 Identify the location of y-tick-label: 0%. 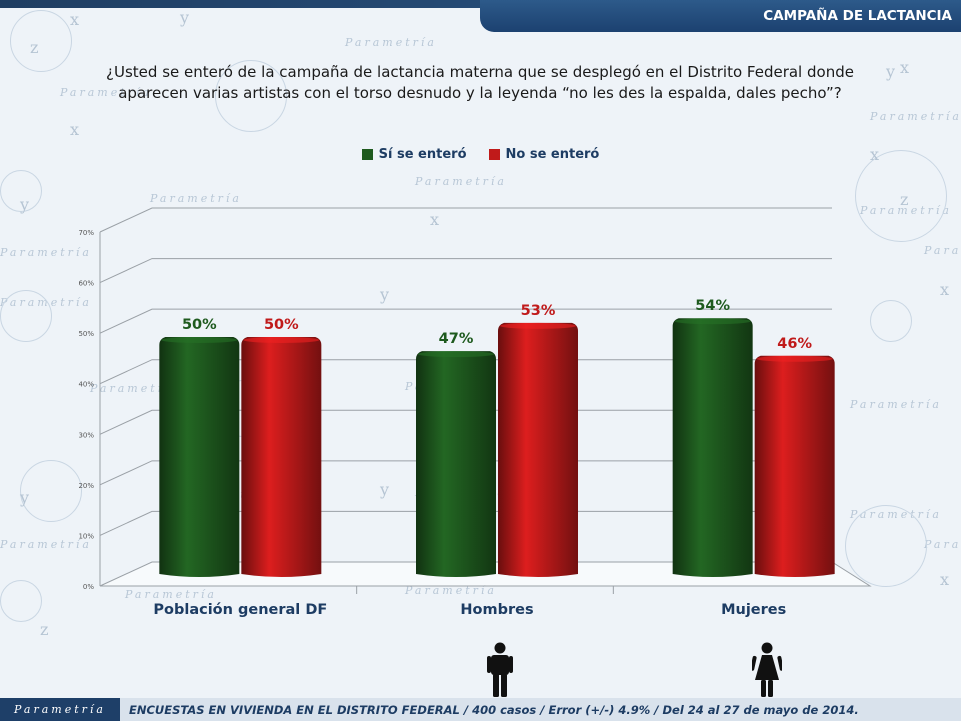
(88, 587).